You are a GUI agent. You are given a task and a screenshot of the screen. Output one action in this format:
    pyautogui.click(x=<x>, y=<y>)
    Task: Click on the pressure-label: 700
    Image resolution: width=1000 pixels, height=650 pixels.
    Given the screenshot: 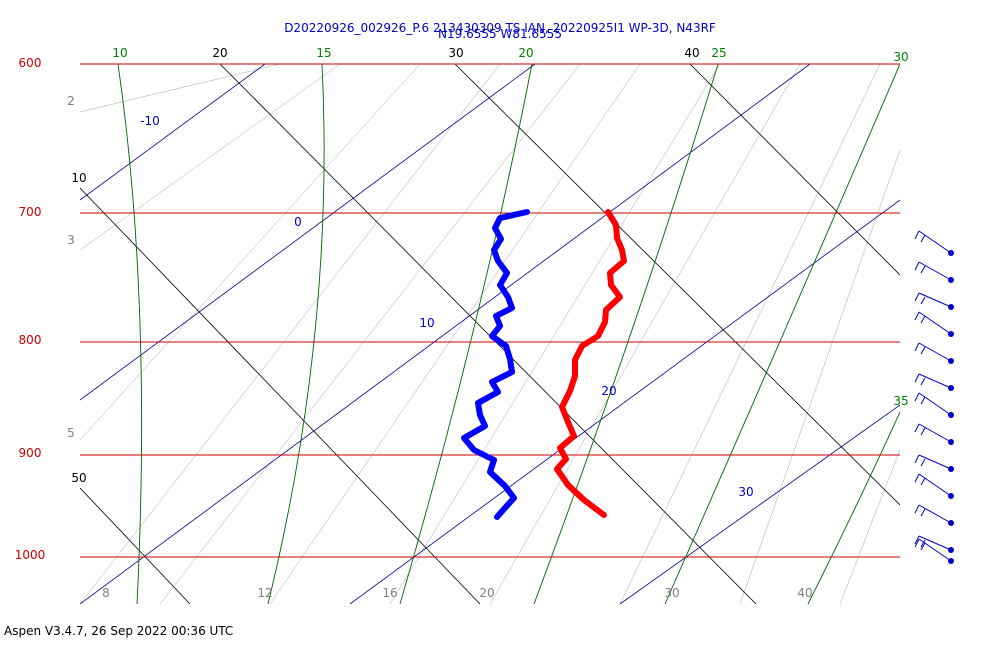 What is the action you would take?
    pyautogui.click(x=30, y=212)
    